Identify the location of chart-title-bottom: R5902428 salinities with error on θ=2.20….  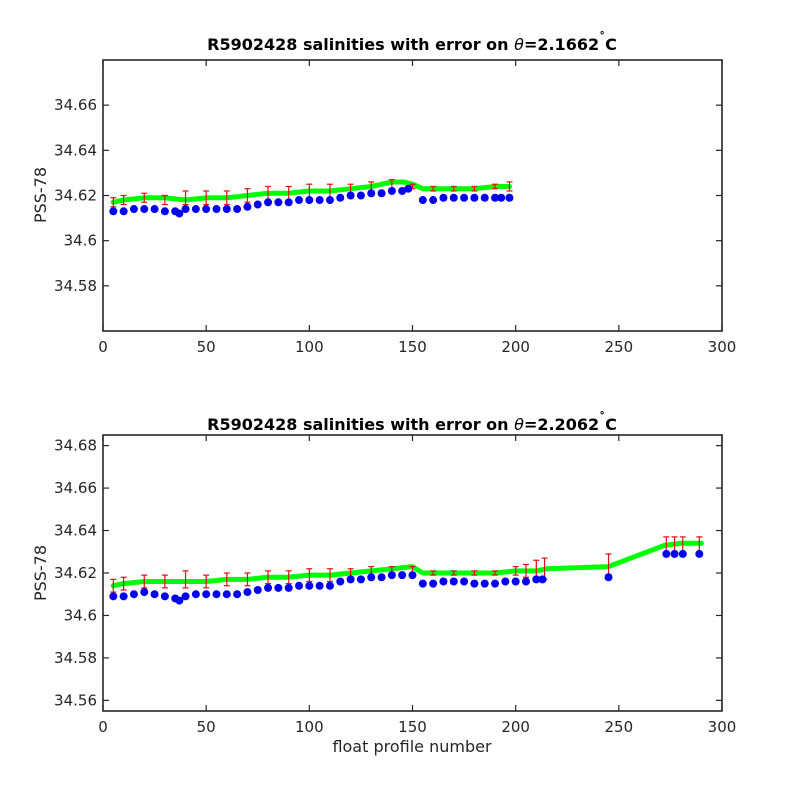
(412, 422).